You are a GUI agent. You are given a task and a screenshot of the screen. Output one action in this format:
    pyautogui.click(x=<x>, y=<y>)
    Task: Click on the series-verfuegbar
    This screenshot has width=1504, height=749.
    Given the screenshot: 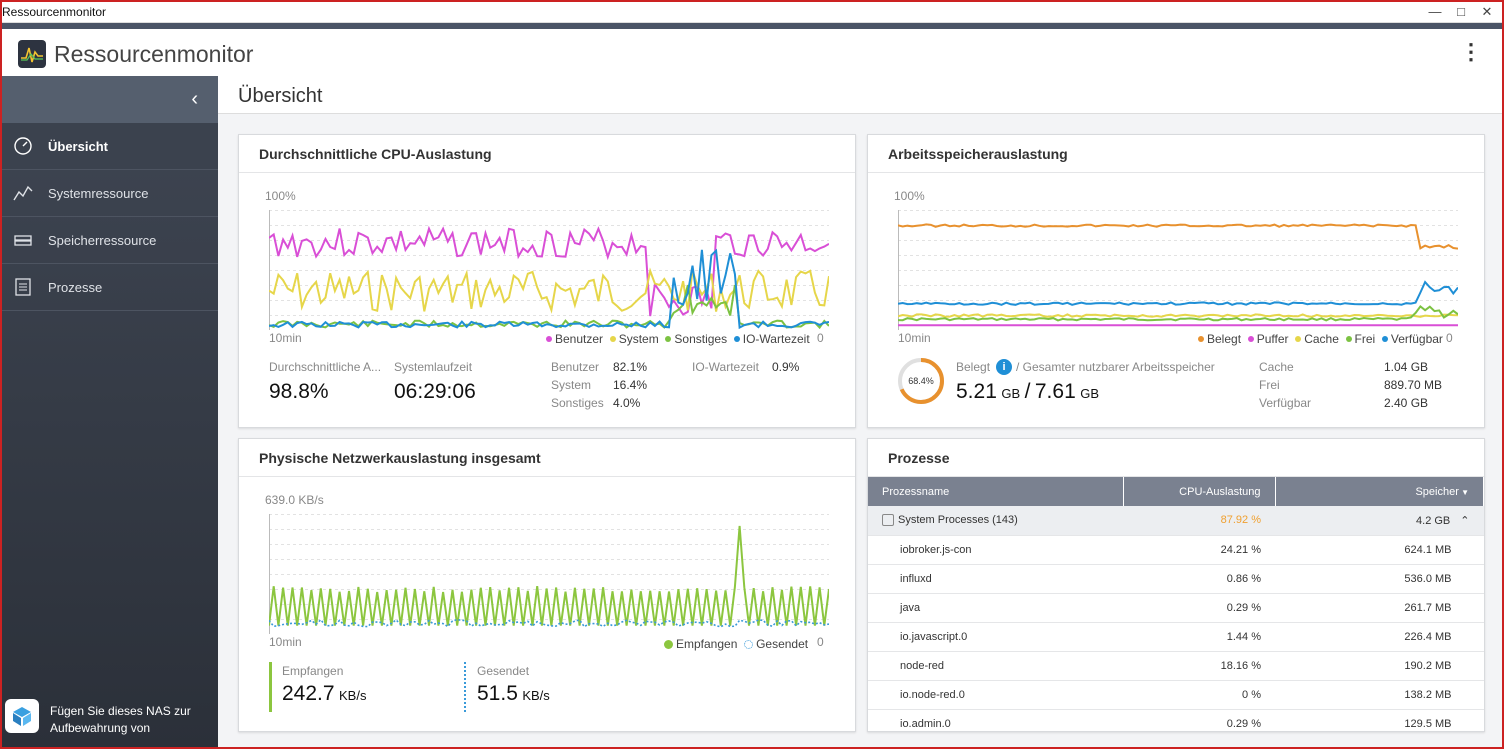 What is the action you would take?
    pyautogui.click(x=1178, y=293)
    